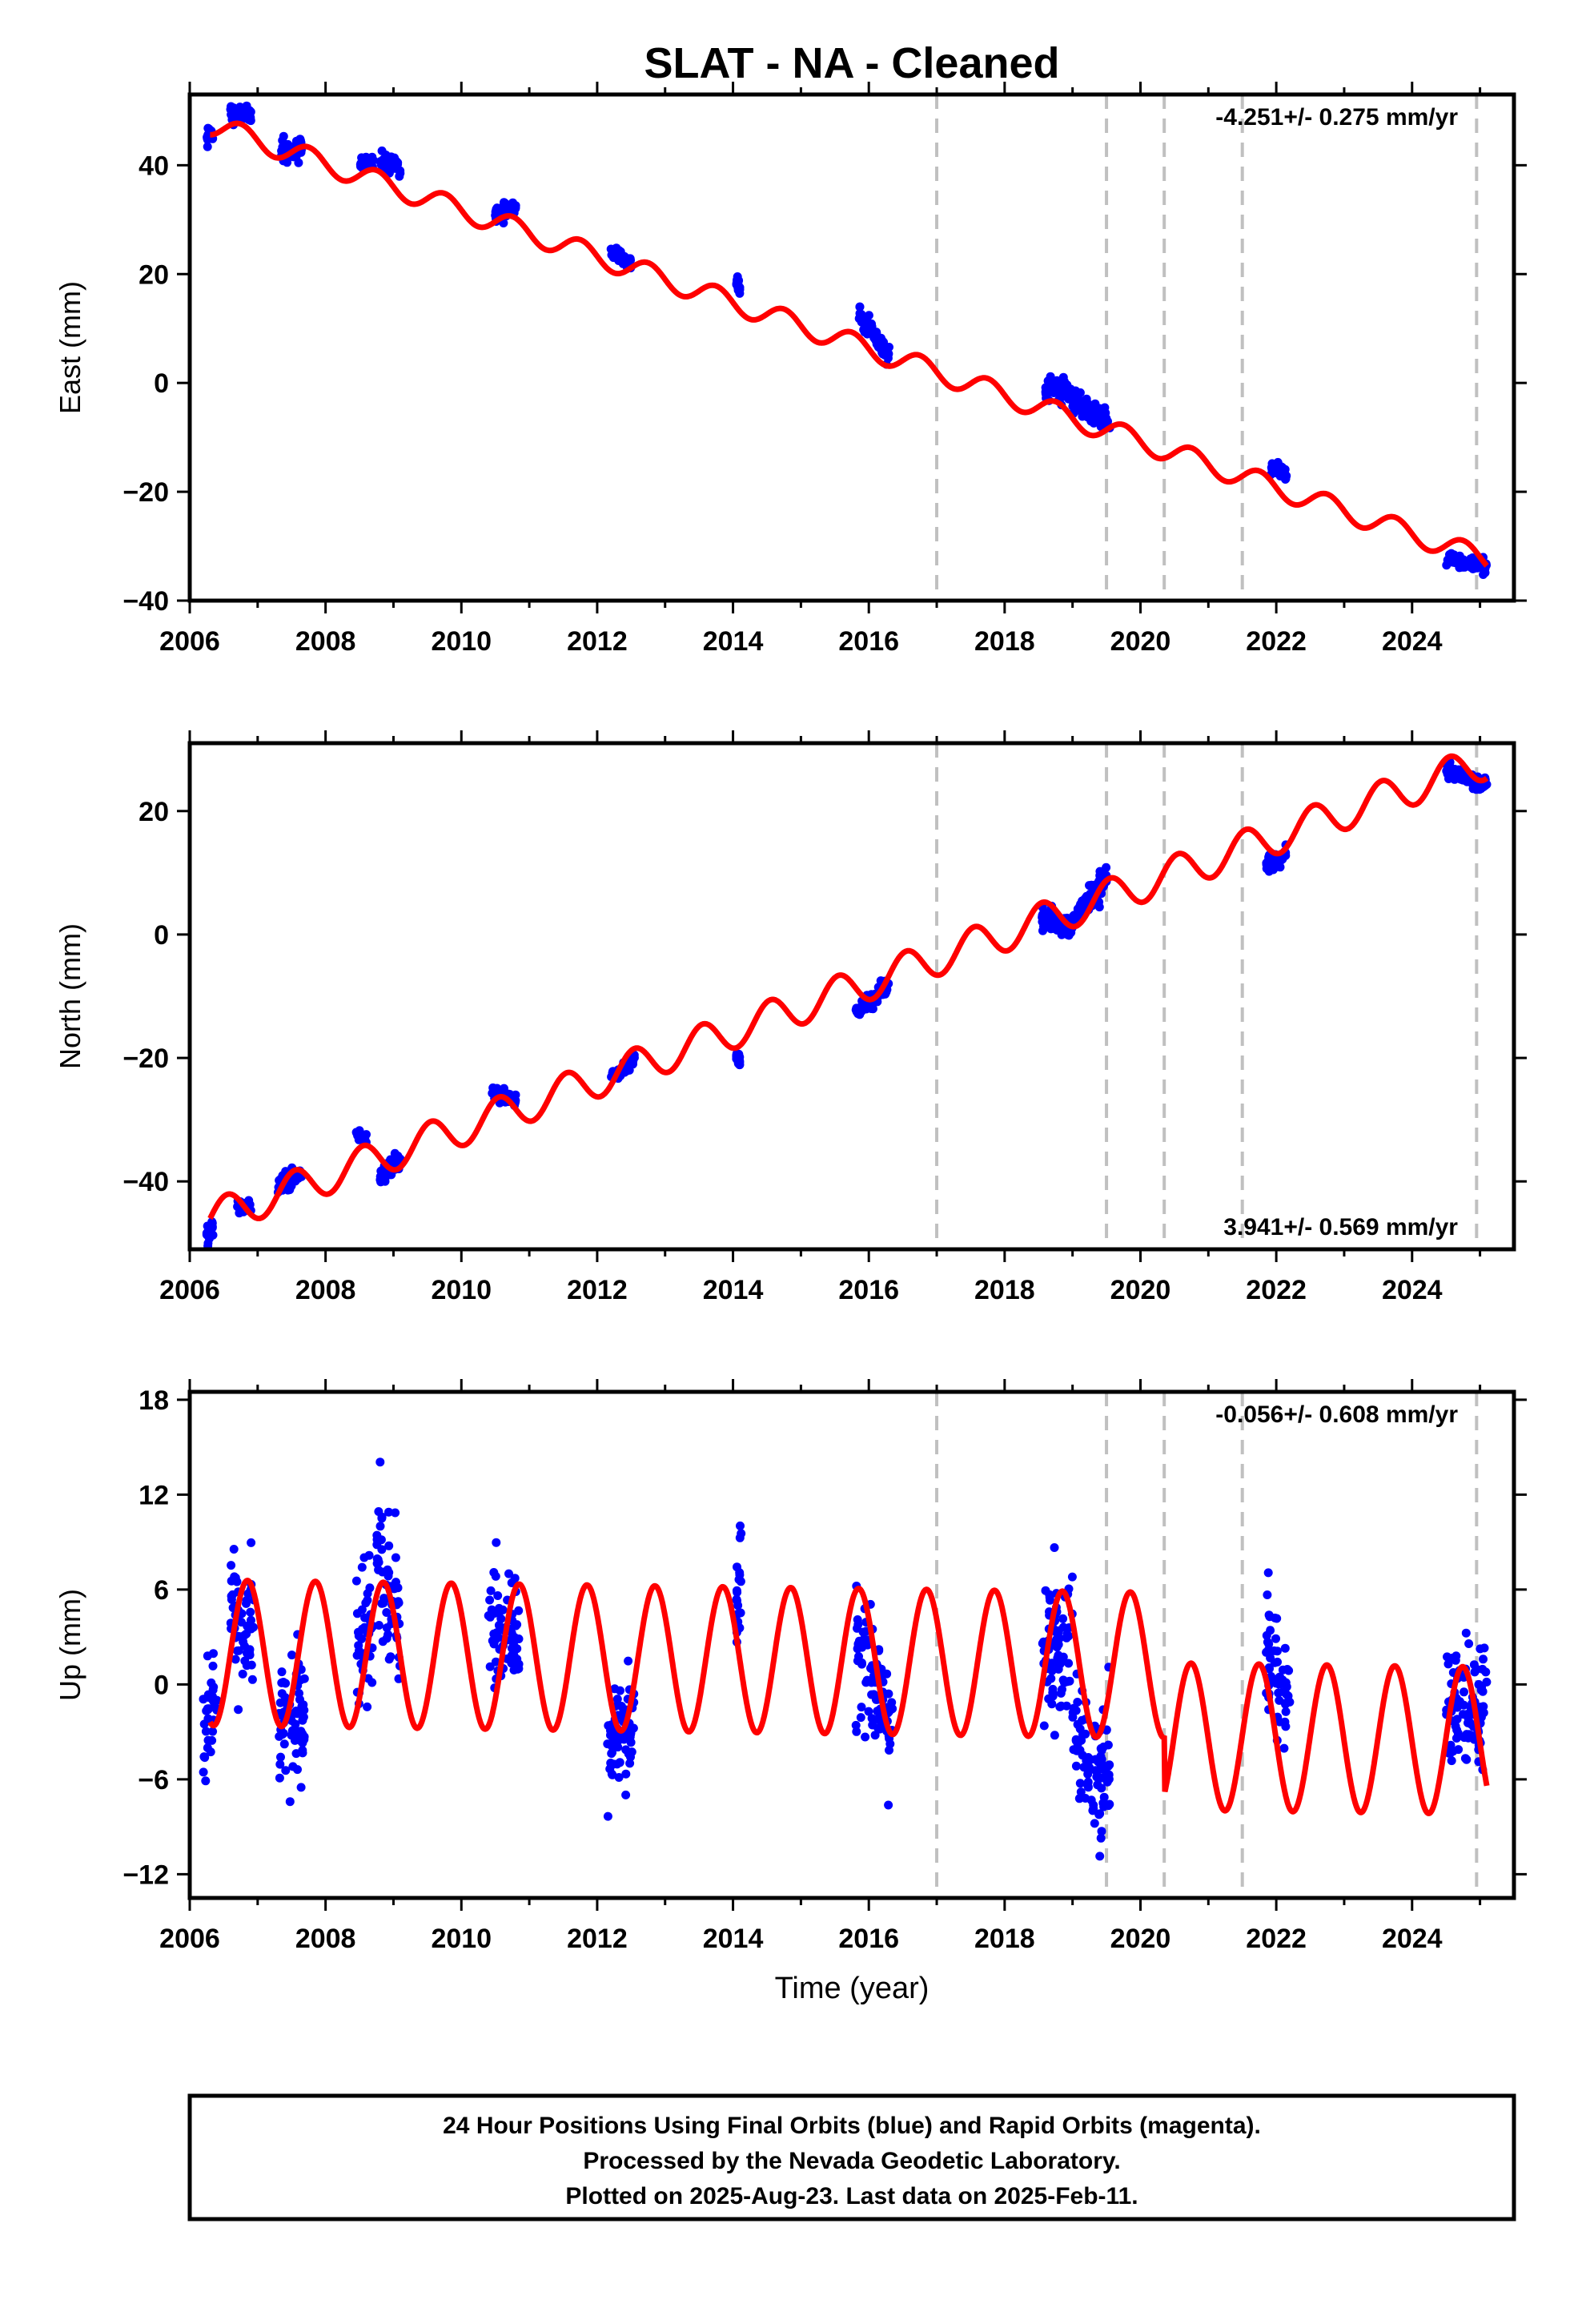 The width and height of the screenshot is (1582, 2324). Describe the element at coordinates (70, 996) in the screenshot. I see `y-axis-label: North (mm)` at that location.